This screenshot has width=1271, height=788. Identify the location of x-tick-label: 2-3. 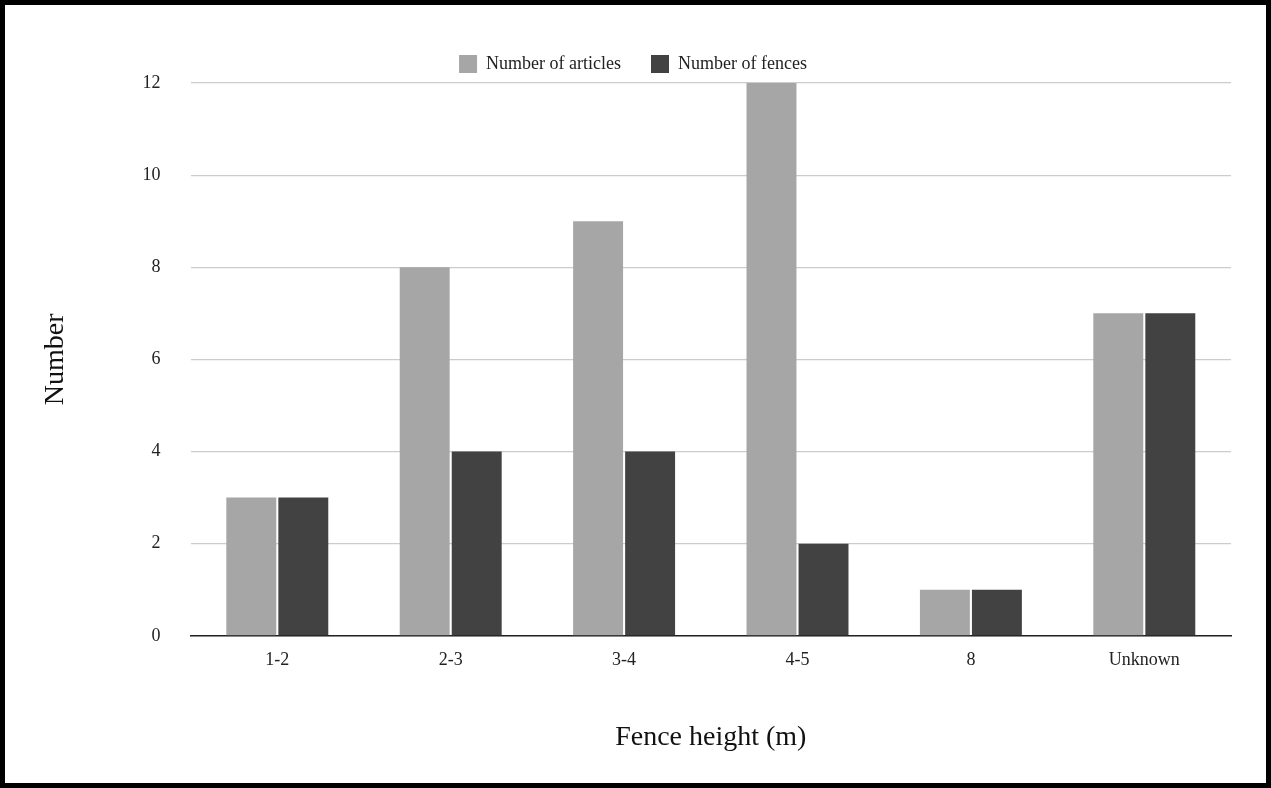
(450, 659).